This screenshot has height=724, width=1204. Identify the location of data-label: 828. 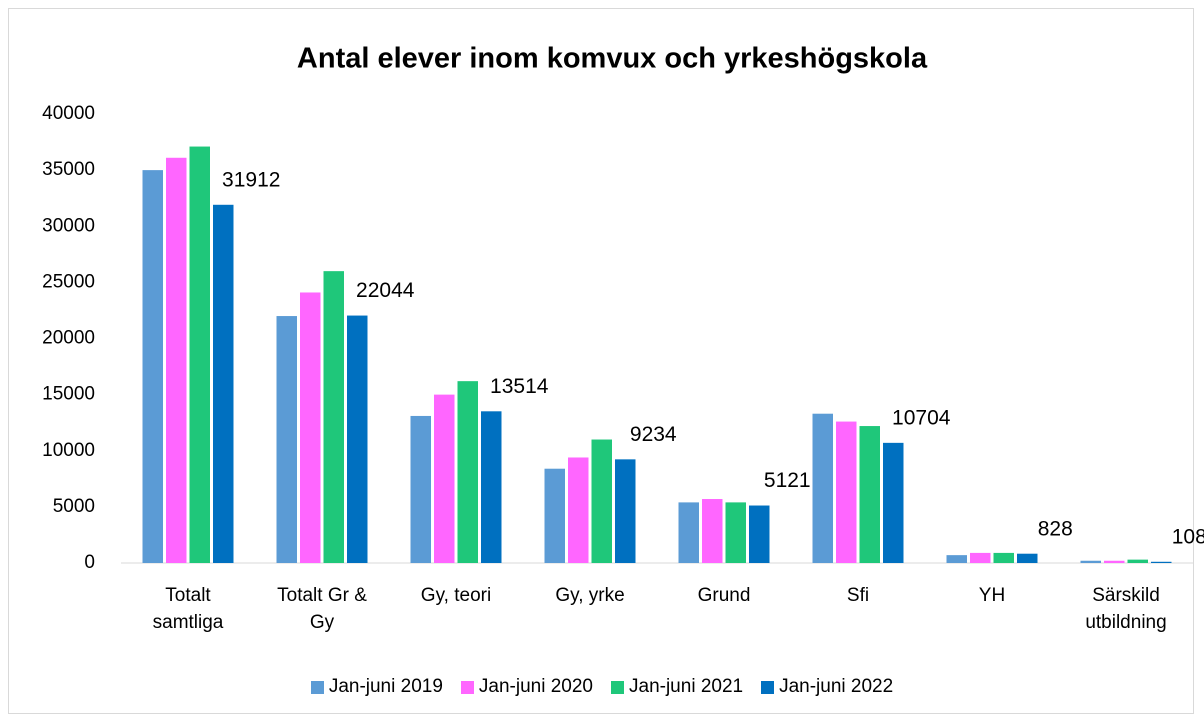
(1055, 528).